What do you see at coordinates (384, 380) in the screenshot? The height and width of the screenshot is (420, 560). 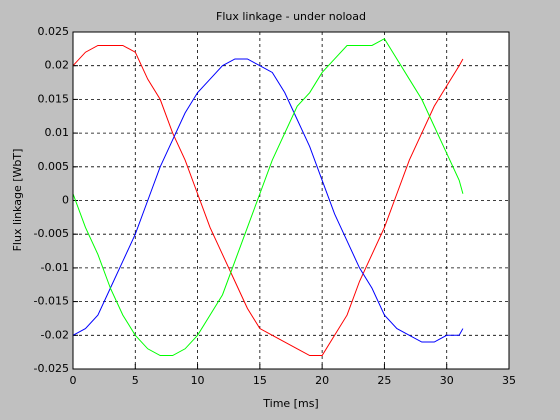 I see `x-tick-label: 25` at bounding box center [384, 380].